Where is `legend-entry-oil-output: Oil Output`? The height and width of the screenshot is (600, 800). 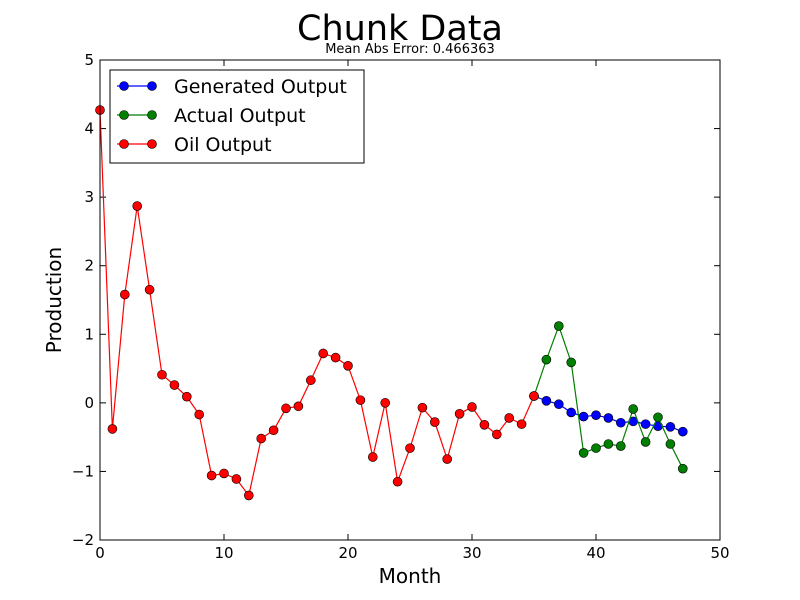
legend-entry-oil-output: Oil Output is located at coordinates (194, 145).